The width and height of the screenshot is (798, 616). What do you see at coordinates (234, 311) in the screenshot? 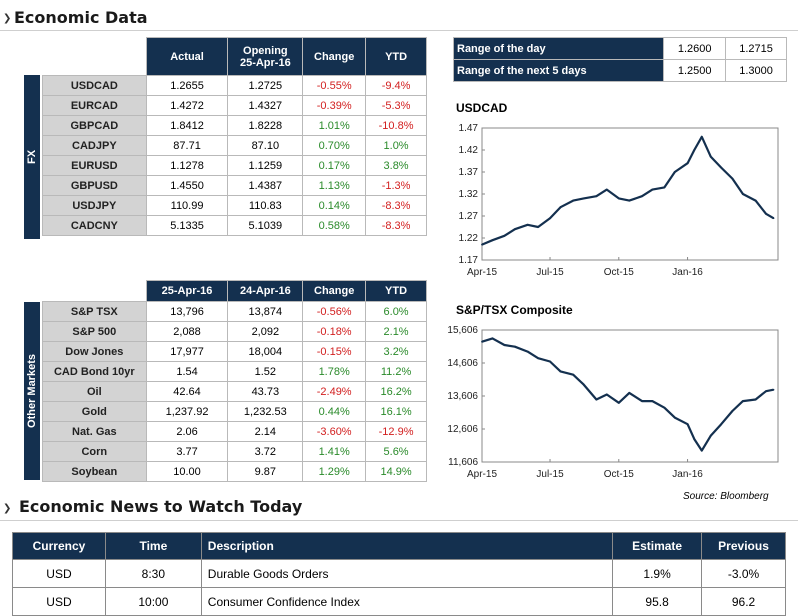
I see `other-row: S&P TSX 13,796 13,874 -0.56% 6.0%` at bounding box center [234, 311].